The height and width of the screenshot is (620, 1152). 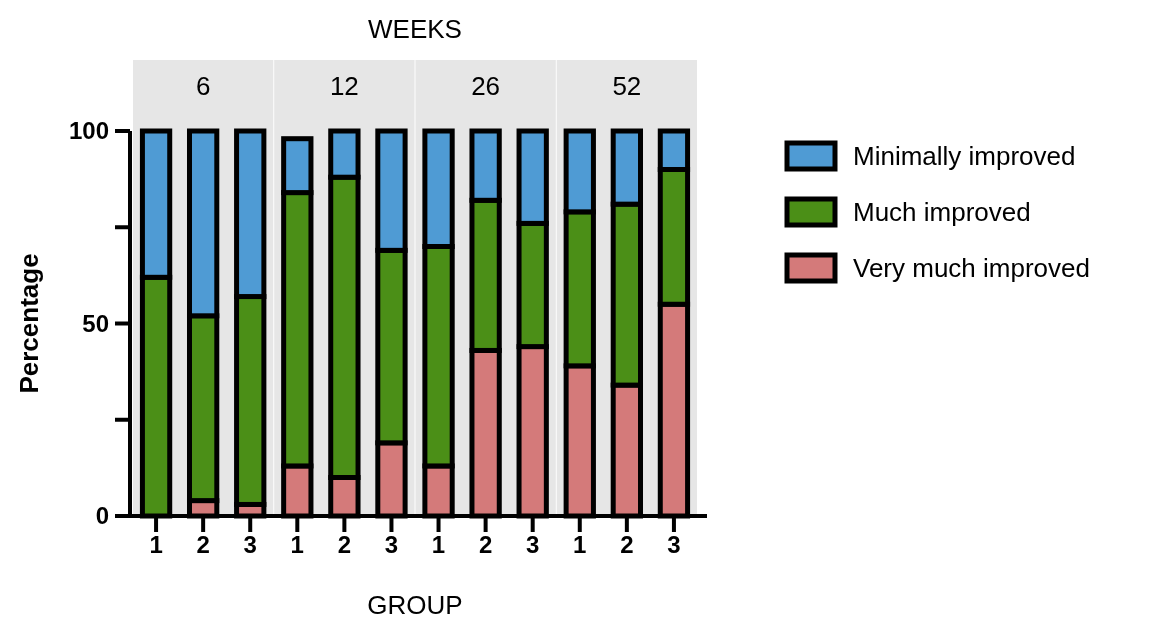 I want to click on y-tick-label: 100, so click(x=88, y=131).